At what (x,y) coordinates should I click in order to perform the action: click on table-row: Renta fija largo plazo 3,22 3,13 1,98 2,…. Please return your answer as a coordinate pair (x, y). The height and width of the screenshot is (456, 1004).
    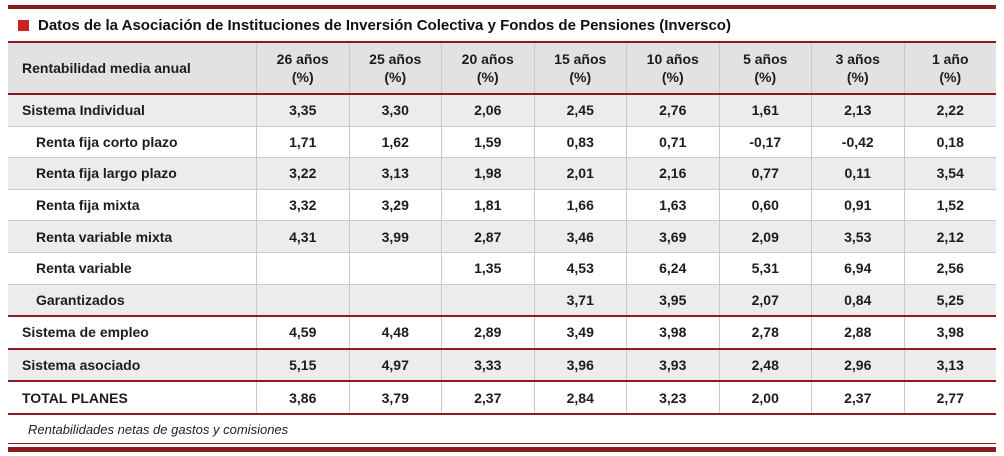
    Looking at the image, I should click on (502, 173).